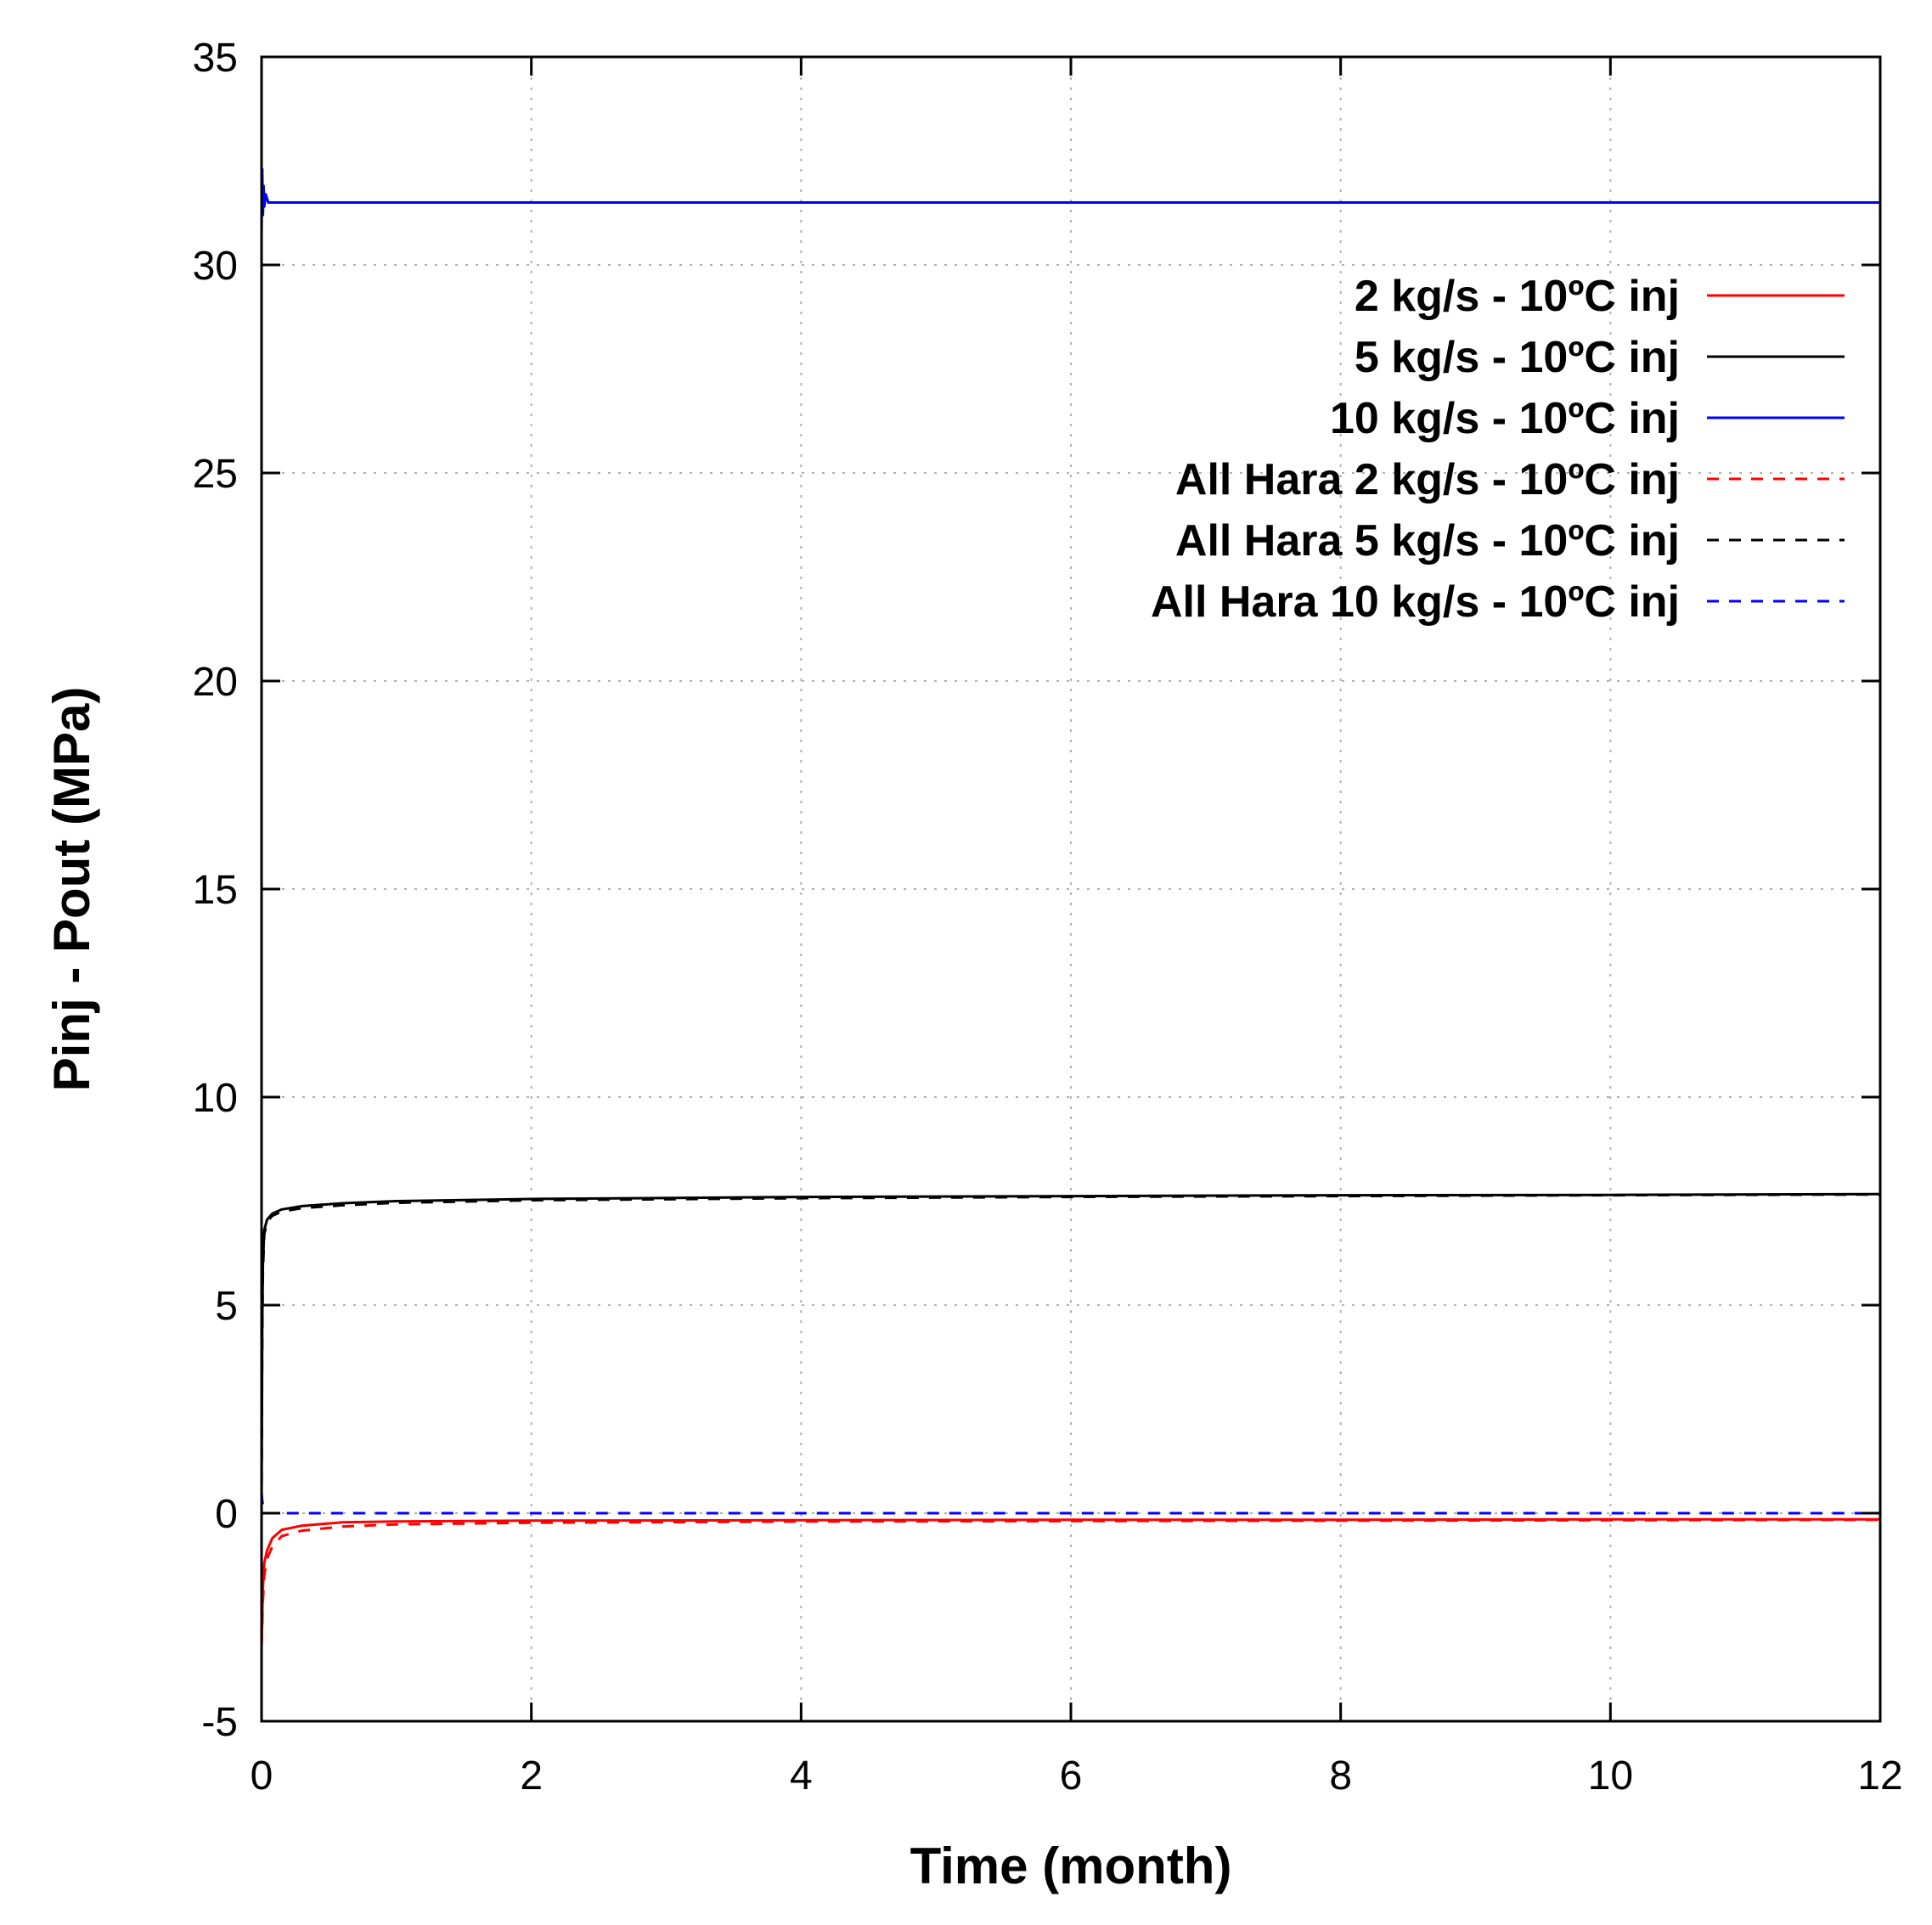 This screenshot has width=1932, height=1925. Describe the element at coordinates (226, 1514) in the screenshot. I see `y-tick-label: 0` at that location.